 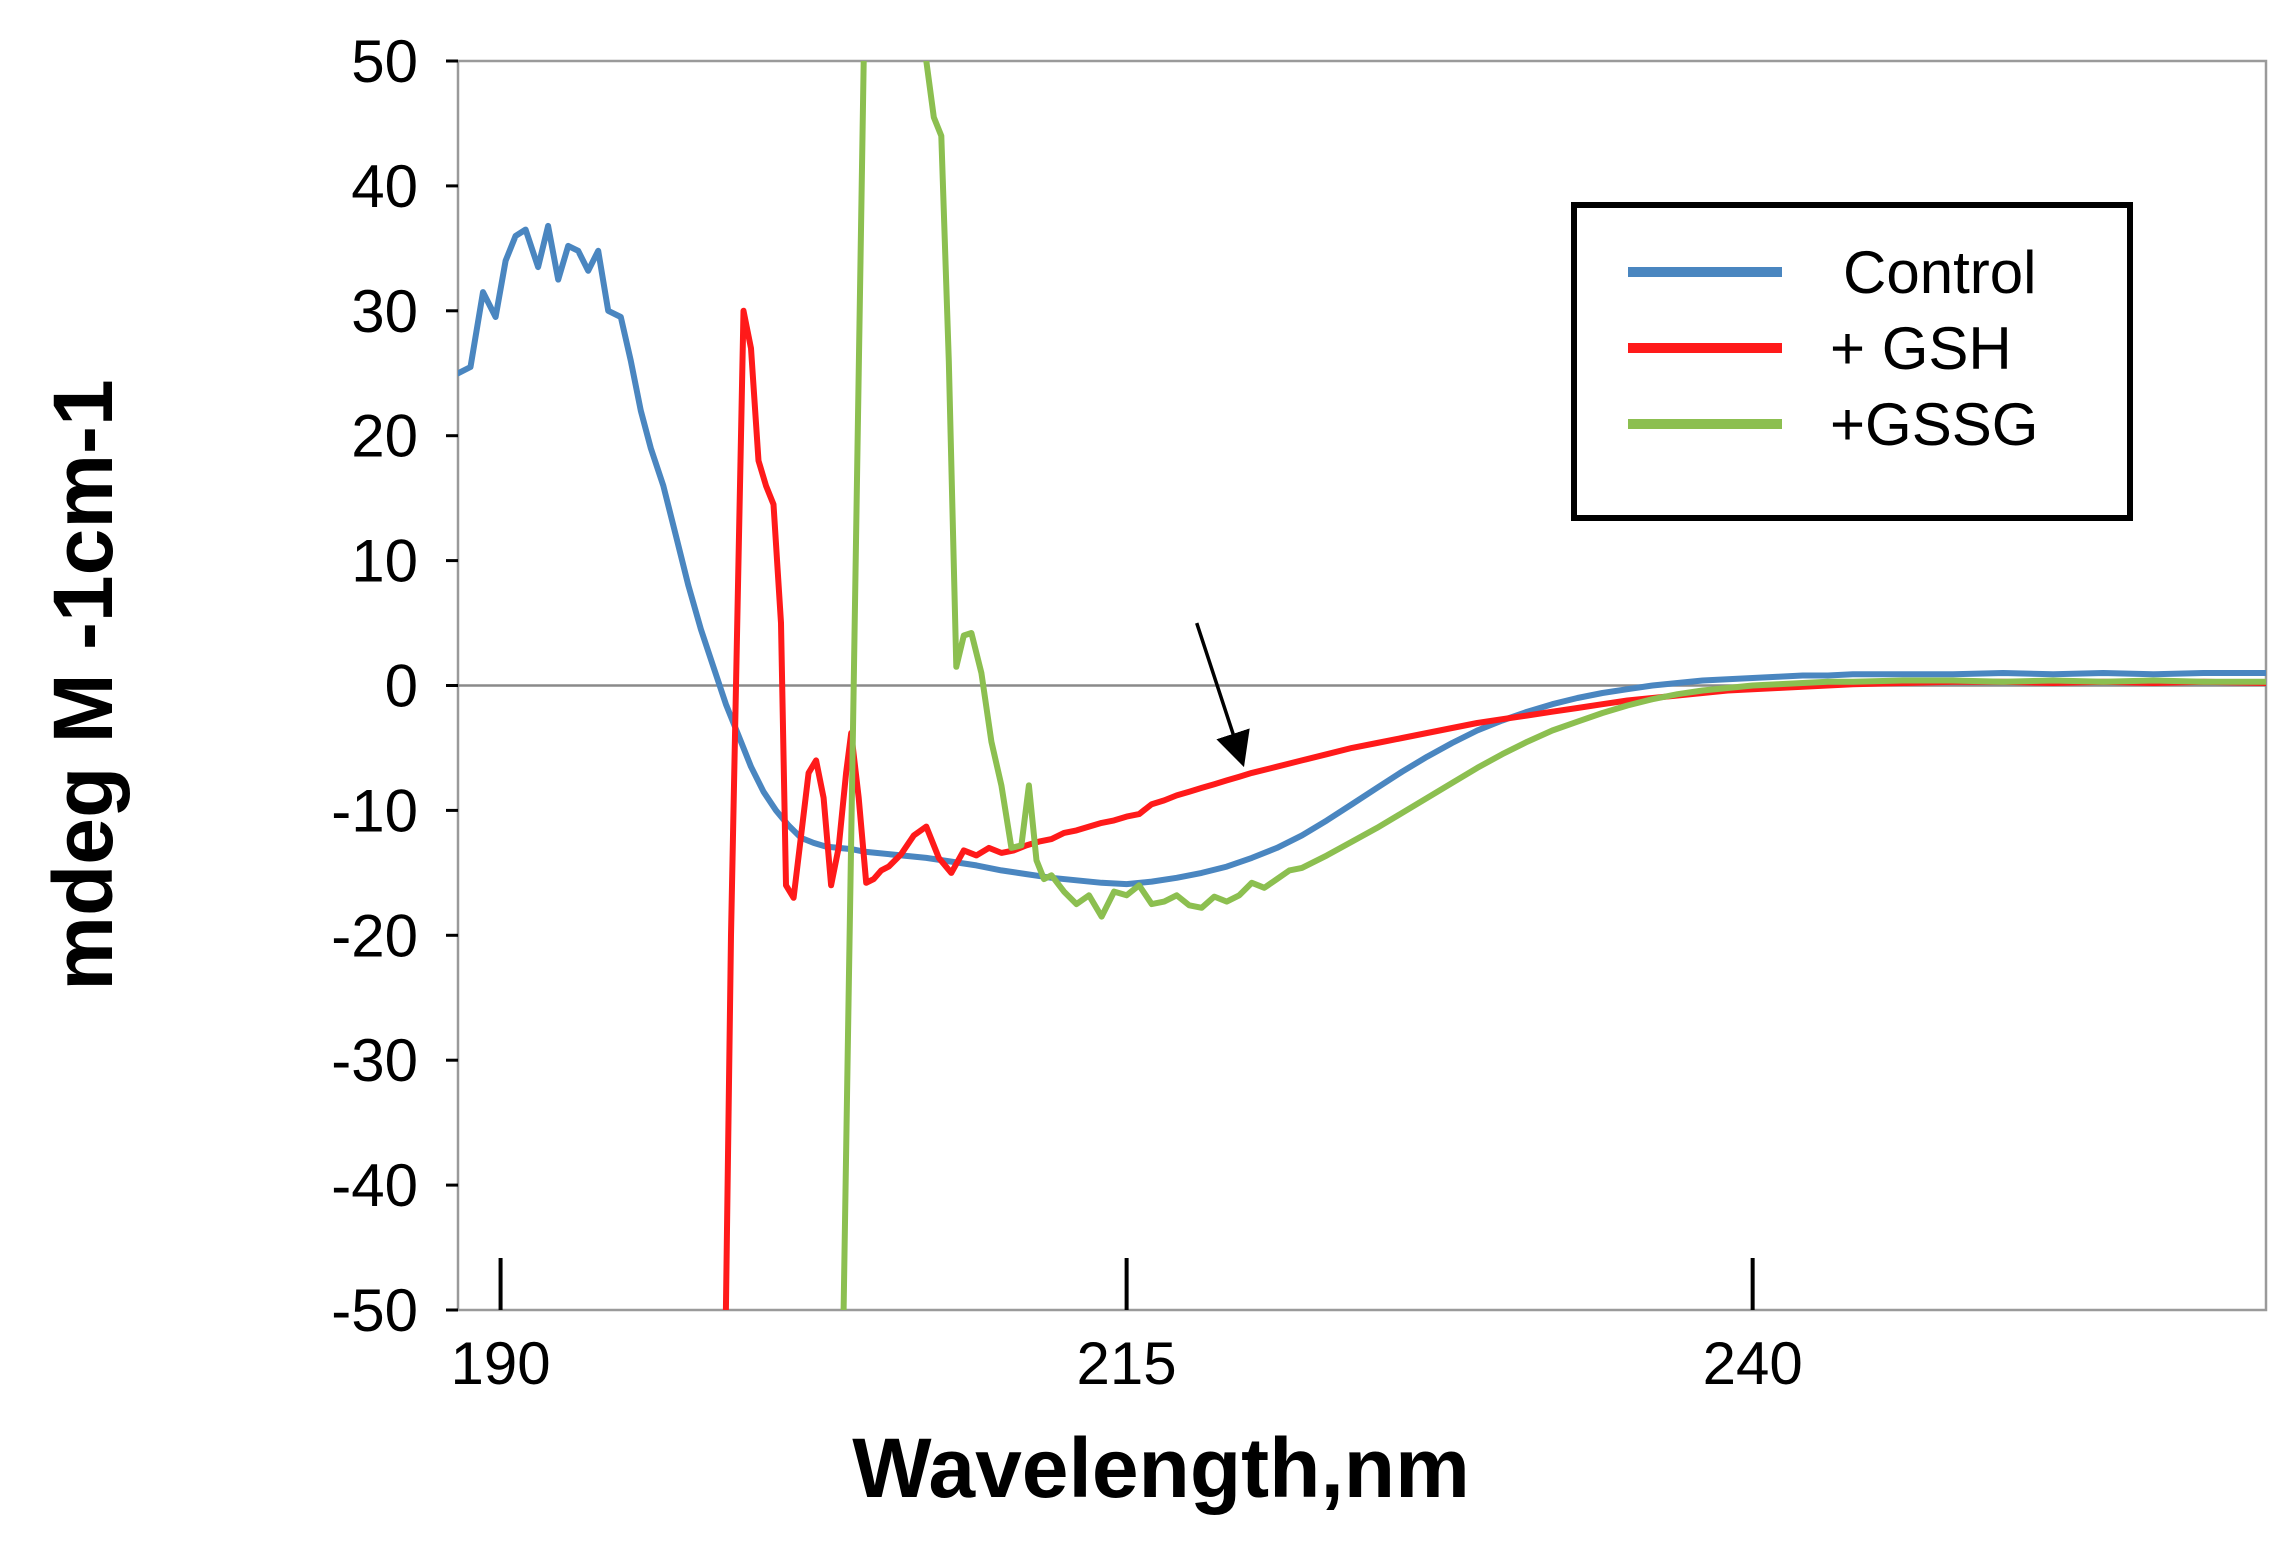 What do you see at coordinates (401, 686) in the screenshot?
I see `y-tick-label: 0` at bounding box center [401, 686].